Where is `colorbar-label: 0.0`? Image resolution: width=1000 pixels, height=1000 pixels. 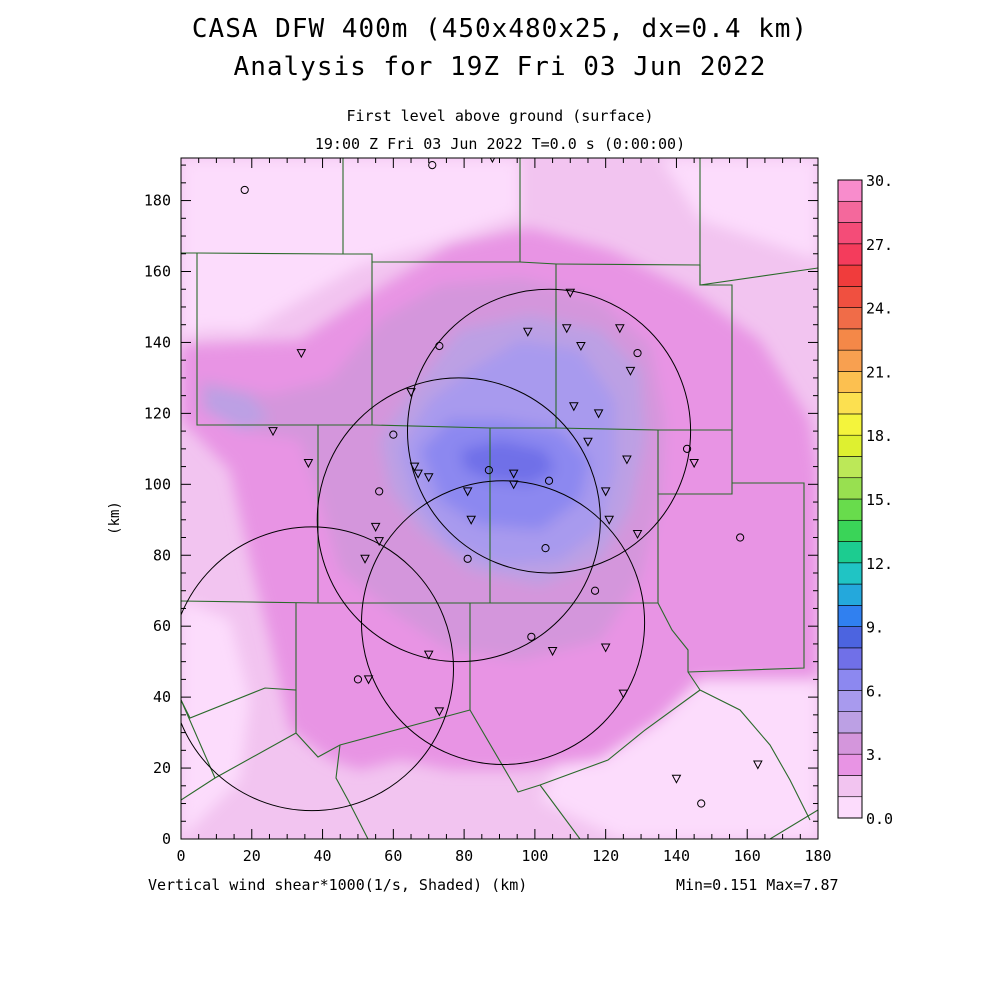 colorbar-label: 0.0 is located at coordinates (879, 819).